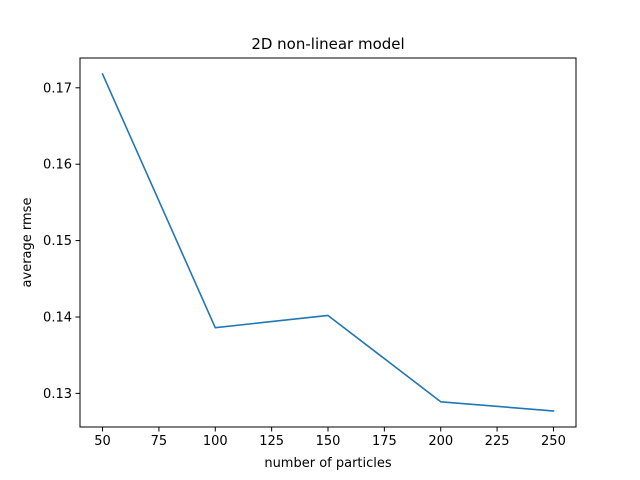 The width and height of the screenshot is (640, 480). I want to click on x-tick-label: 125, so click(271, 441).